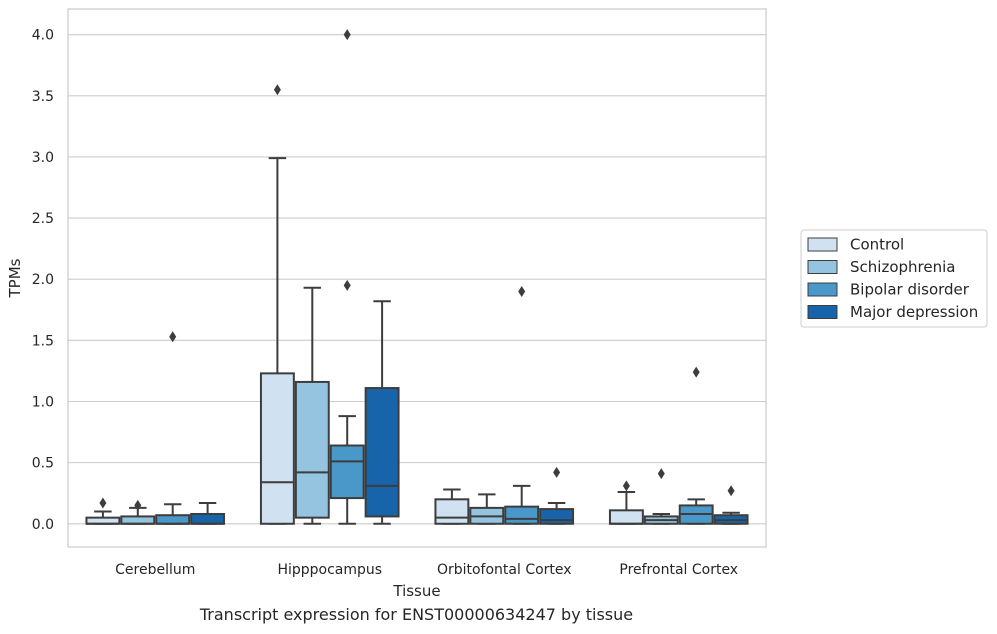 This screenshot has height=634, width=997. What do you see at coordinates (43, 158) in the screenshot?
I see `y-tick-label: 3.0` at bounding box center [43, 158].